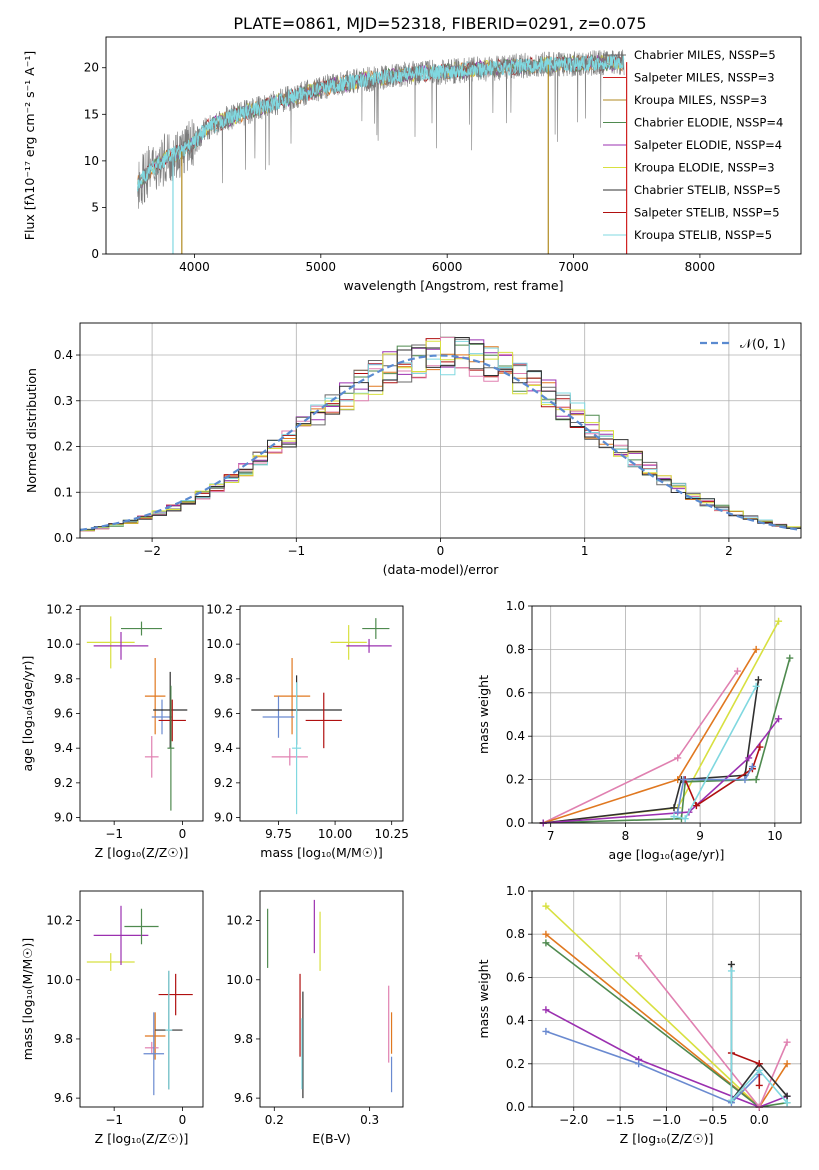  What do you see at coordinates (700, 836) in the screenshot?
I see `x-tick-label: 9` at bounding box center [700, 836].